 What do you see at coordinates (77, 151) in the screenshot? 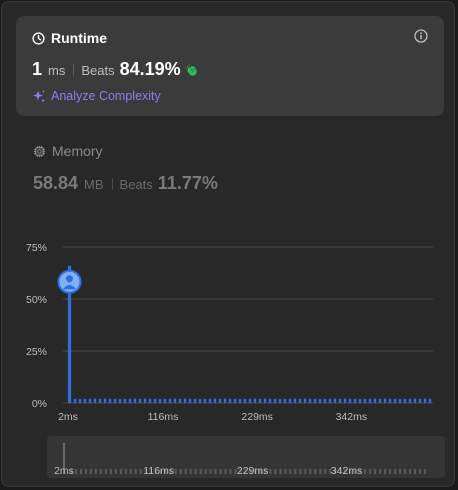
I see `memory-title-label: Memory` at bounding box center [77, 151].